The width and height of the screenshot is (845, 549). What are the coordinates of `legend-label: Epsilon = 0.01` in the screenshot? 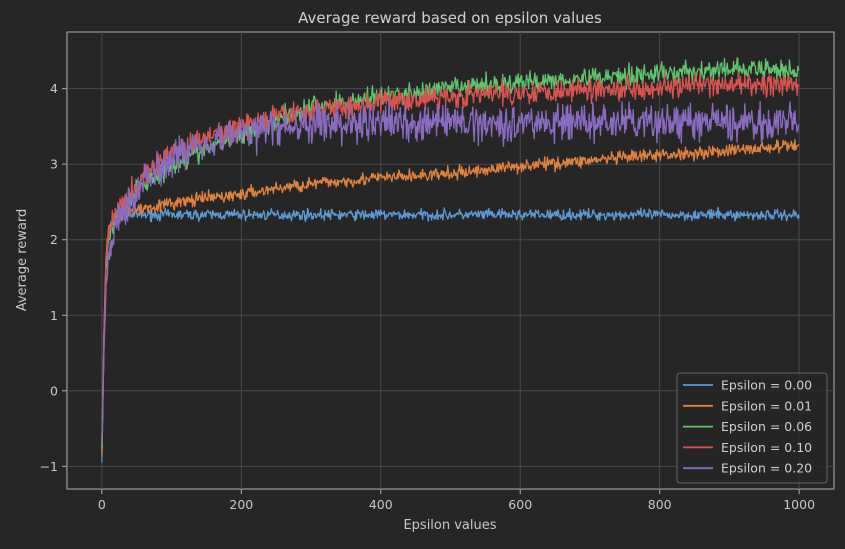 It's located at (766, 405).